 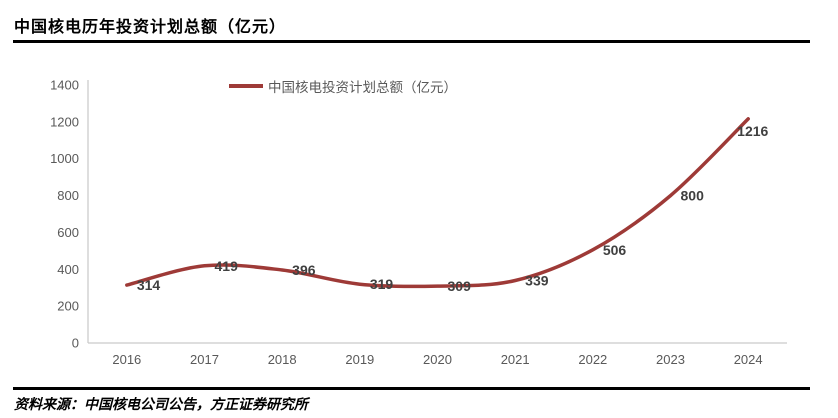 What do you see at coordinates (126, 359) in the screenshot?
I see `x-axis-tick-label: 2016` at bounding box center [126, 359].